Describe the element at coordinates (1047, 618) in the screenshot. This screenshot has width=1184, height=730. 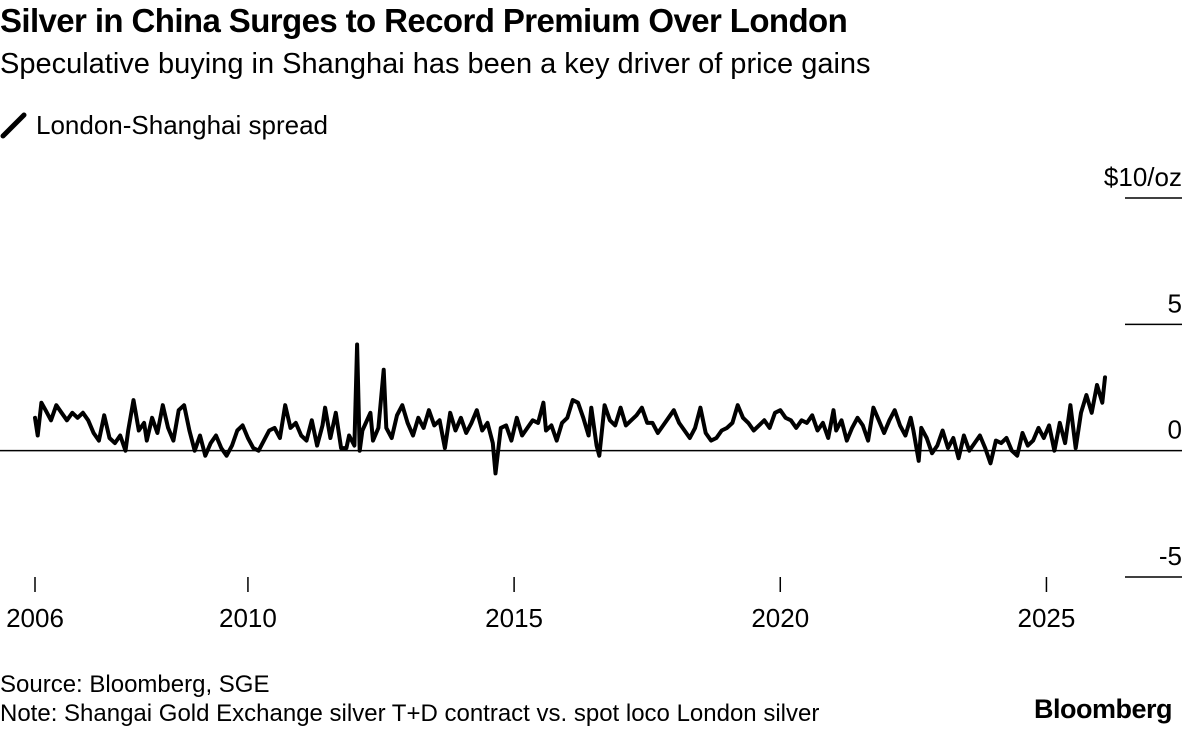
I see `x-tick-label: 2025` at that location.